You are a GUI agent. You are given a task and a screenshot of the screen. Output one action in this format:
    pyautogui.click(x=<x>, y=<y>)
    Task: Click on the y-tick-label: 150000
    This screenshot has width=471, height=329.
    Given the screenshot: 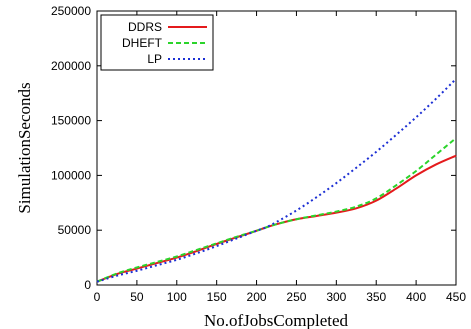 What is the action you would take?
    pyautogui.click(x=71, y=121)
    